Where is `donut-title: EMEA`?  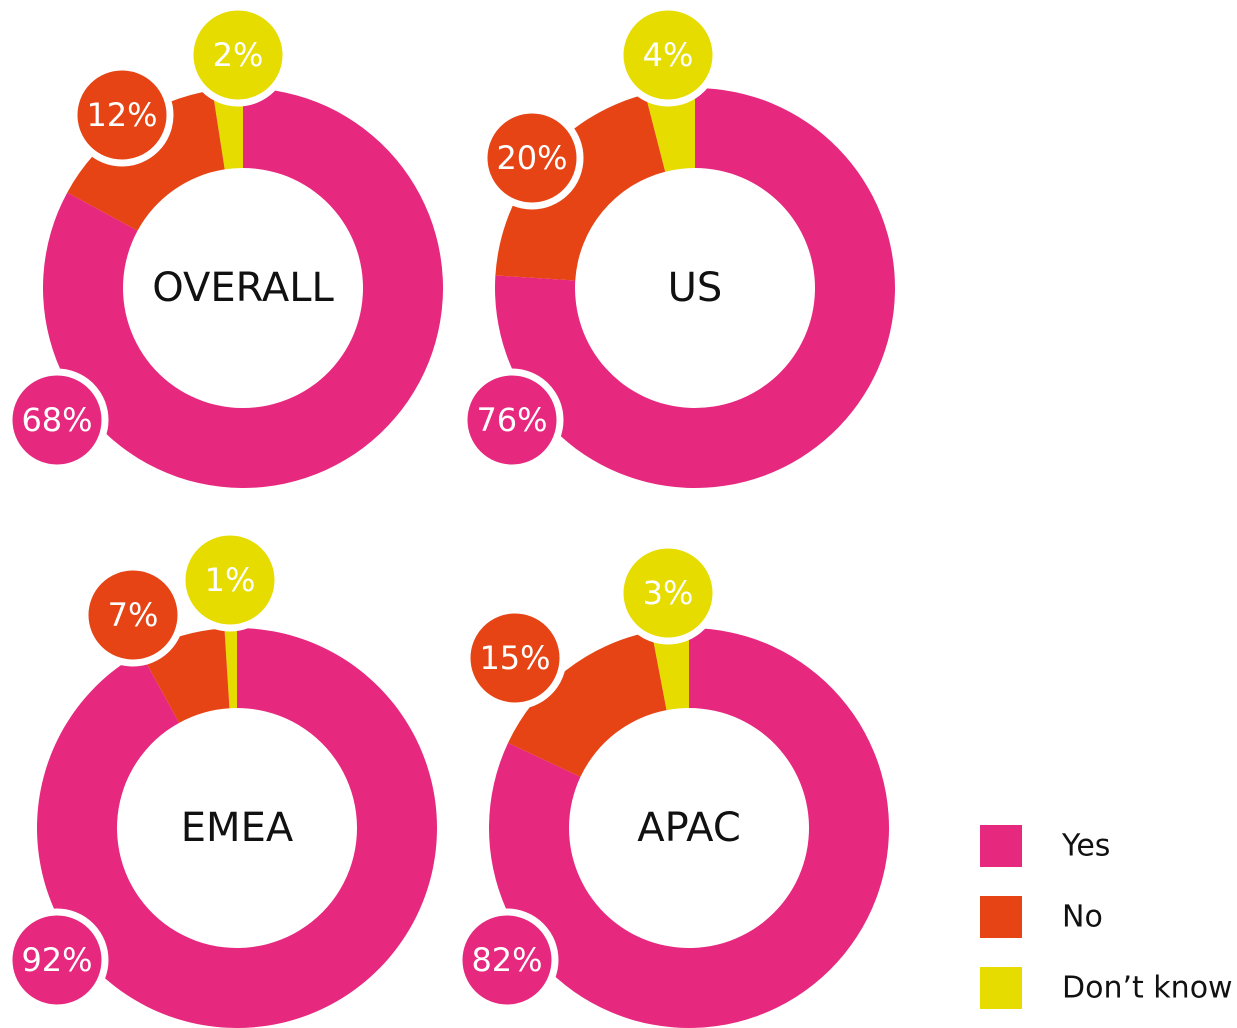 donut-title: EMEA is located at coordinates (237, 828).